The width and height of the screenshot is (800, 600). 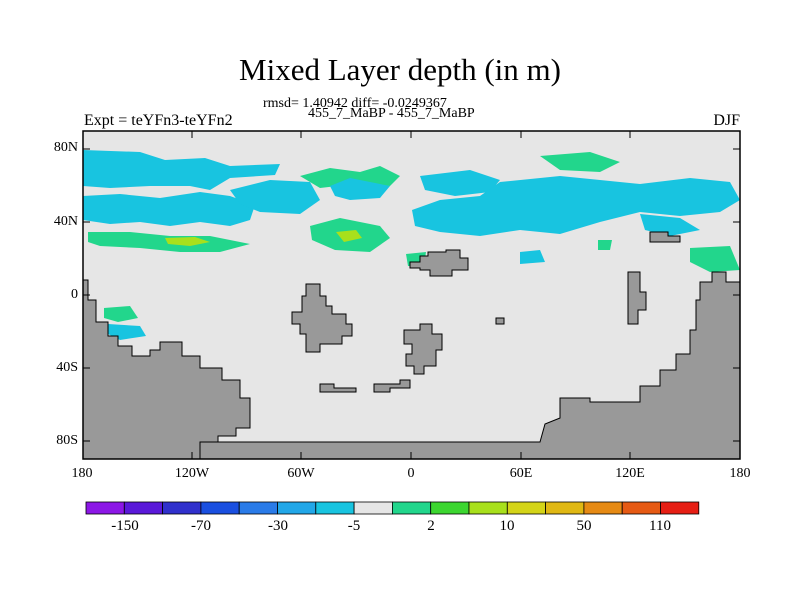 I want to click on lat-tick-label: 80S, so click(x=67, y=440).